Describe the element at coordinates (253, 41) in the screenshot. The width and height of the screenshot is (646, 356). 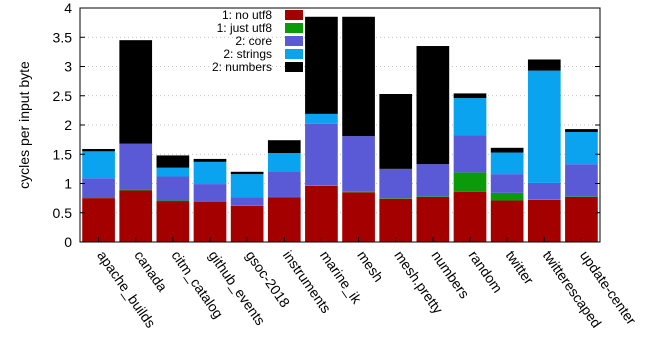
I see `legend-label: 2: core` at that location.